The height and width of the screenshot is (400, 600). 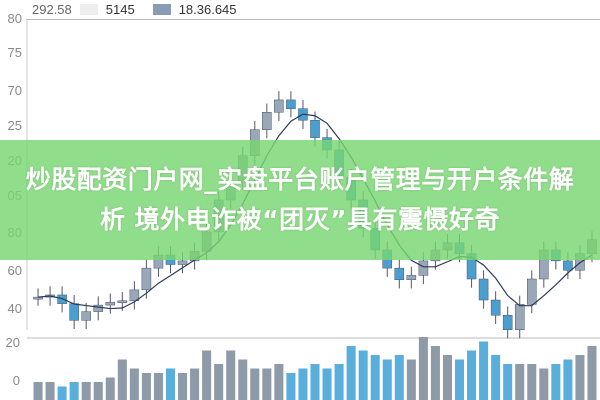 What do you see at coordinates (13, 342) in the screenshot?
I see `volume-tick-label: 20` at bounding box center [13, 342].